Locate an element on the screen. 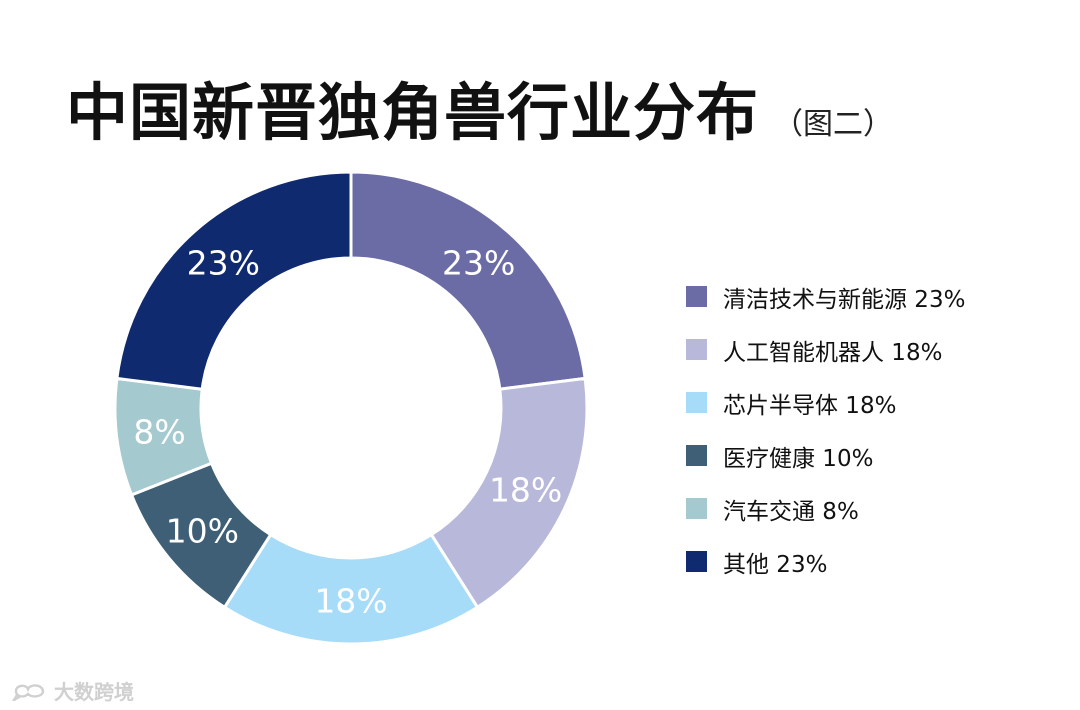 The image size is (1080, 710). title-block: 中国新晋独角兽行业分布 （图二） is located at coordinates (479, 107).